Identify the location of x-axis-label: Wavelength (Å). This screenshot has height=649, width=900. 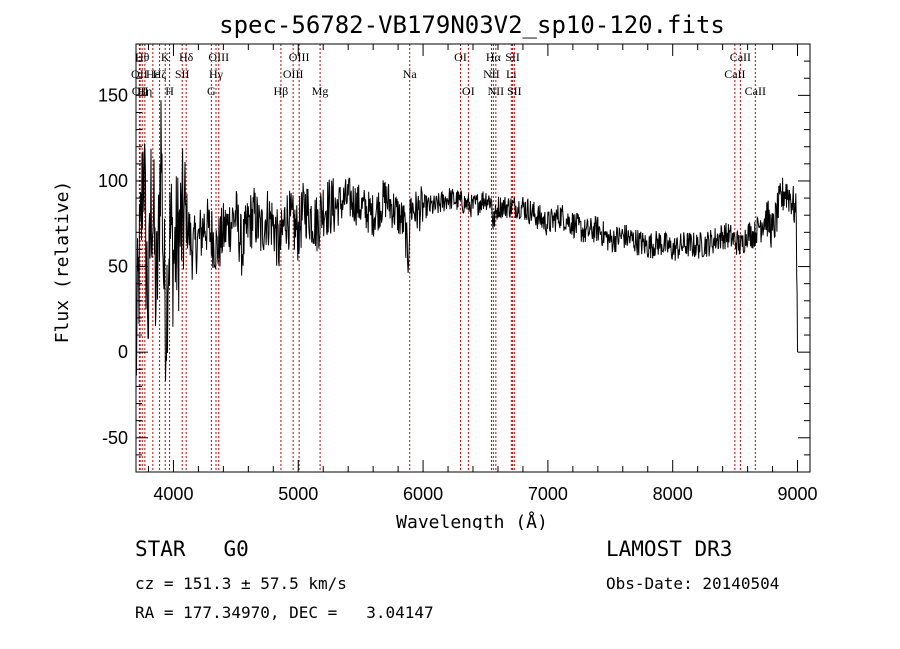
(472, 520).